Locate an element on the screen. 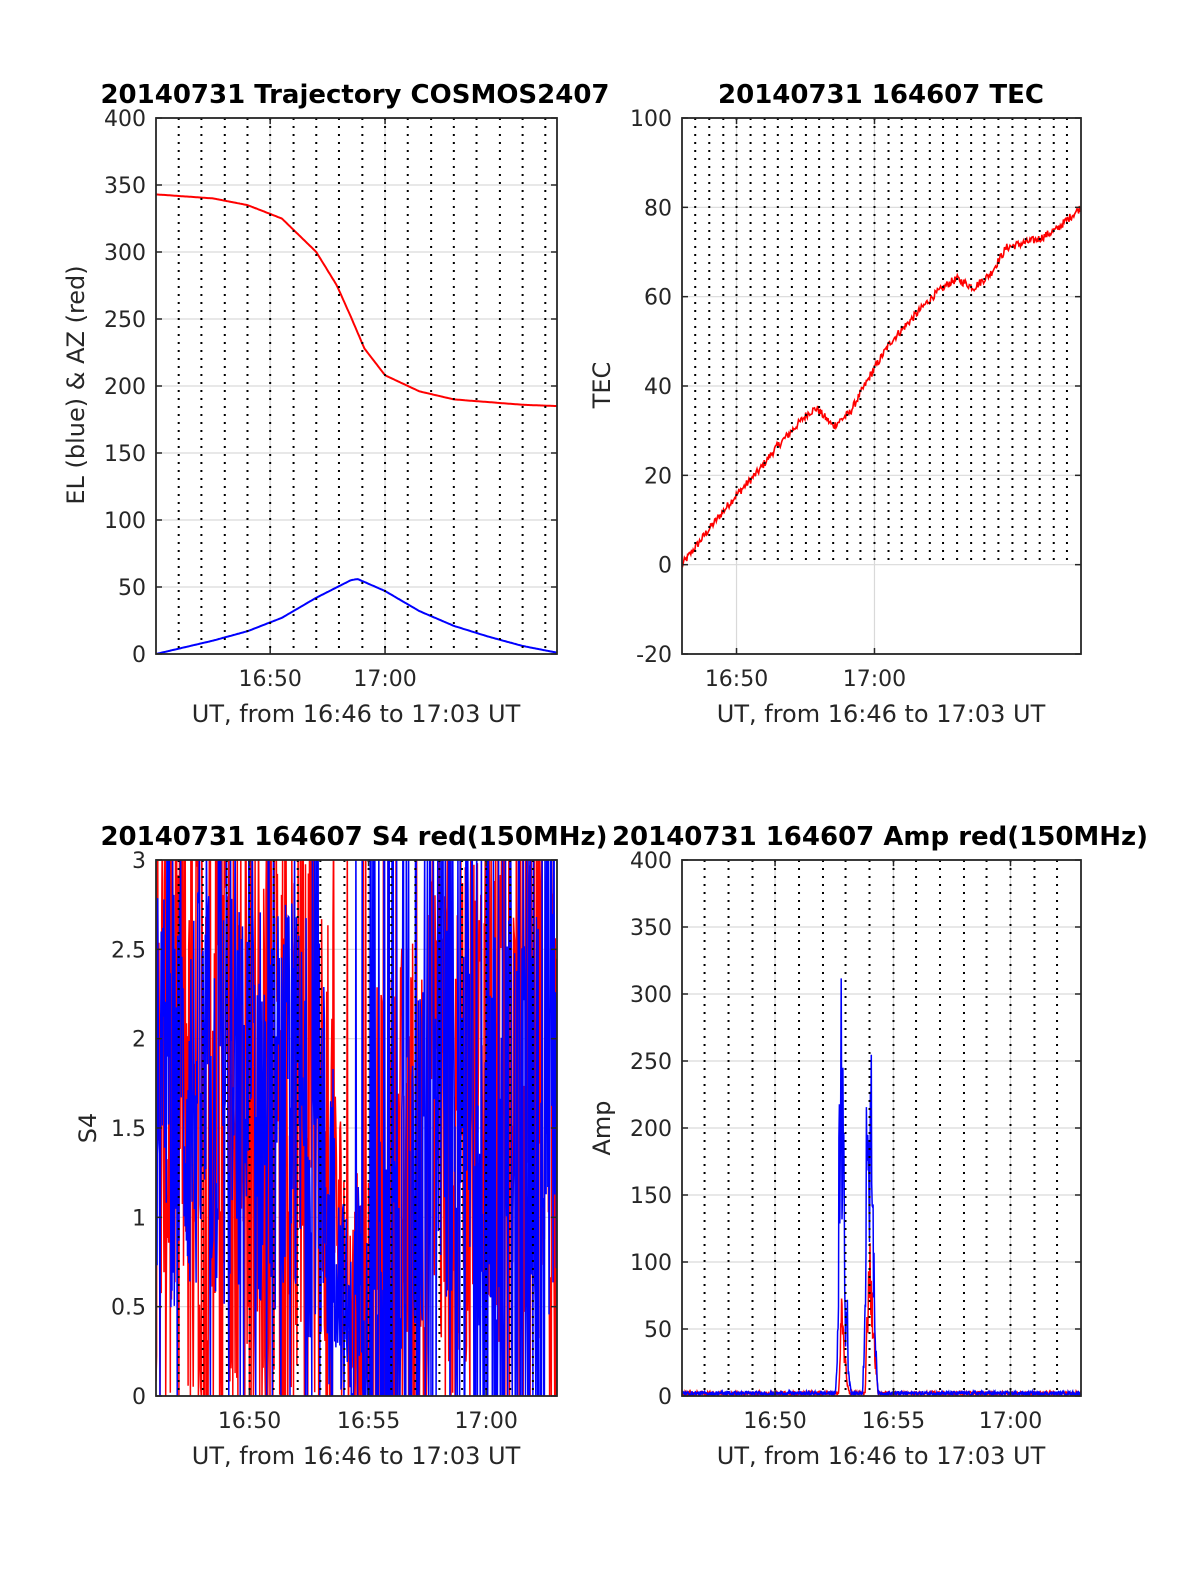 The image size is (1200, 1575). y-tick-label: 3 is located at coordinates (139, 861).